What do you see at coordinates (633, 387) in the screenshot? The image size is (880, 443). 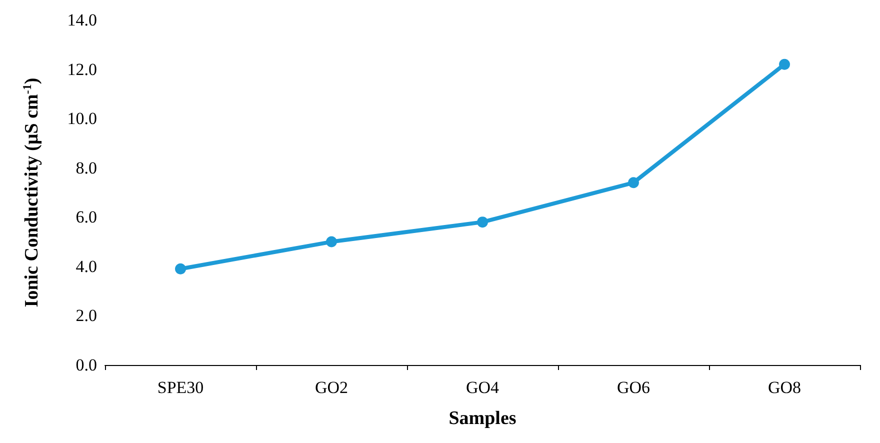 I see `x-tick-label: GO6` at bounding box center [633, 387].